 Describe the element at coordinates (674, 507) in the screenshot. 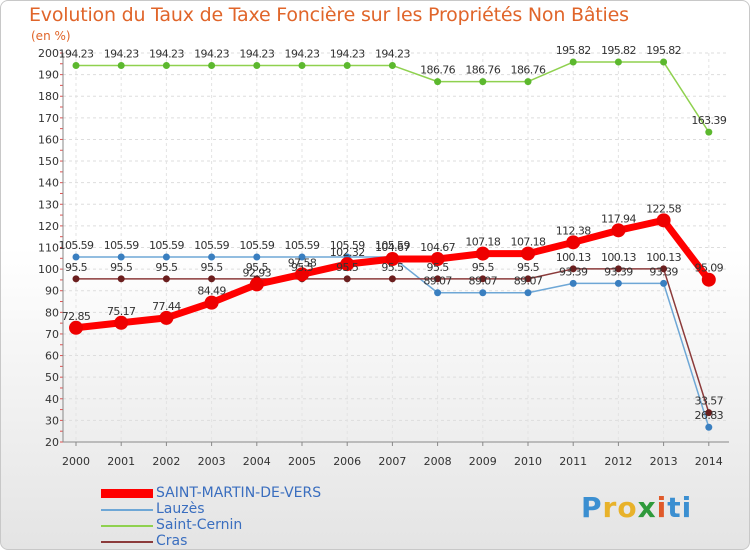

I see `logo-letter: t` at that location.